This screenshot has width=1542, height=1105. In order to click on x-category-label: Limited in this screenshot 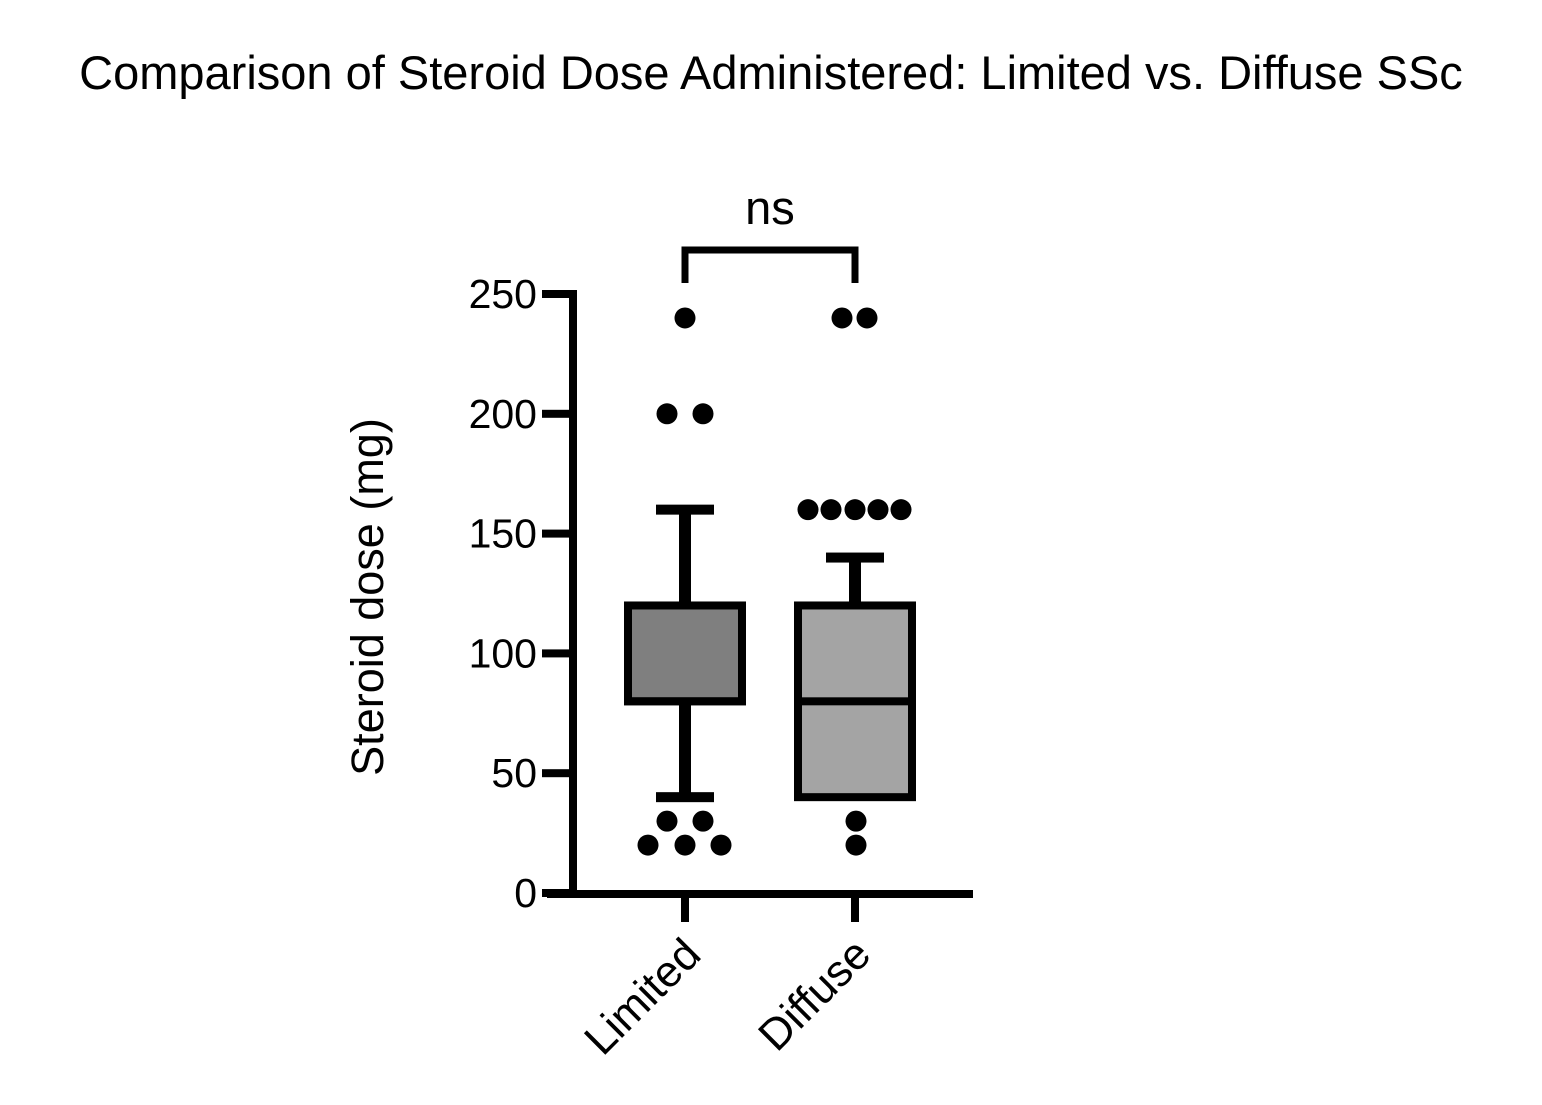, I will do `click(642, 996)`.